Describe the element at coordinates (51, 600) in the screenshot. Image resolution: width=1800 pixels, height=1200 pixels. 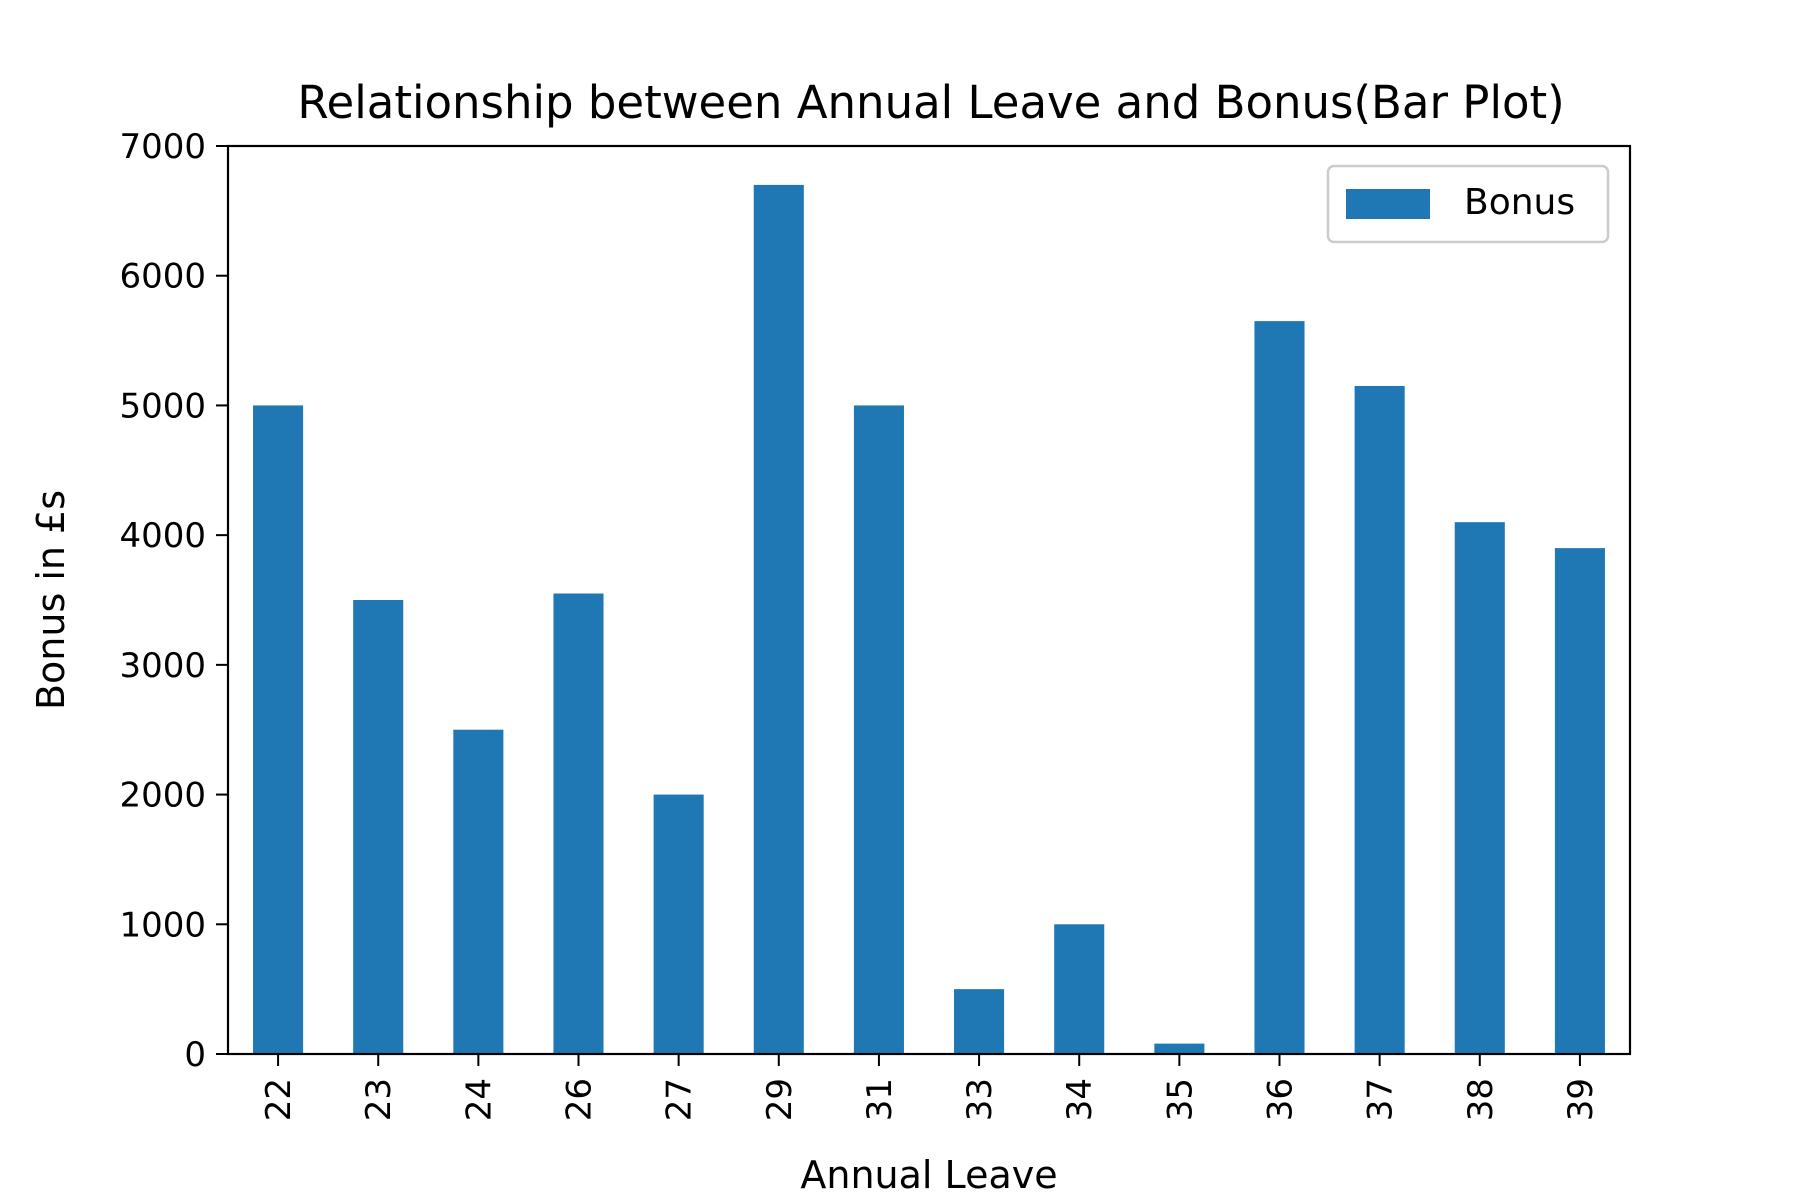
I see `y-axis-title: Bonus in £s` at that location.